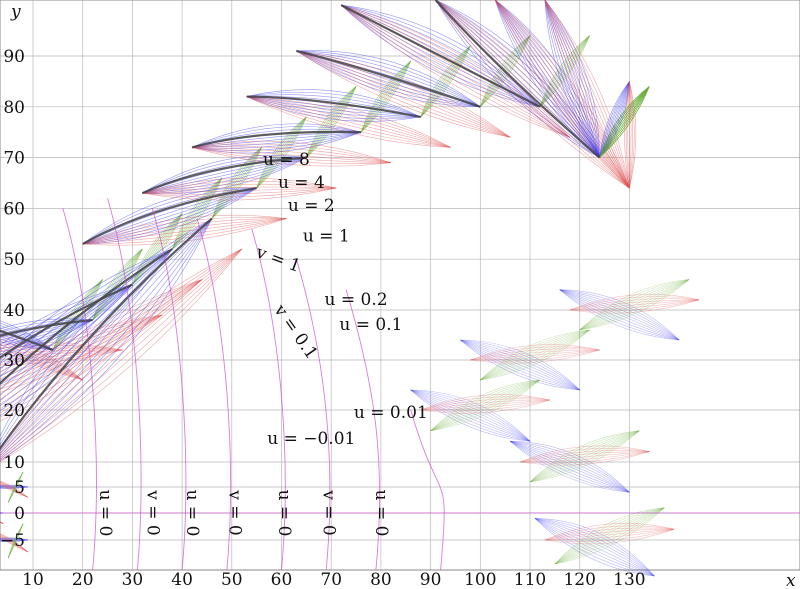  What do you see at coordinates (431, 579) in the screenshot?
I see `x-tick-label: 90` at bounding box center [431, 579].